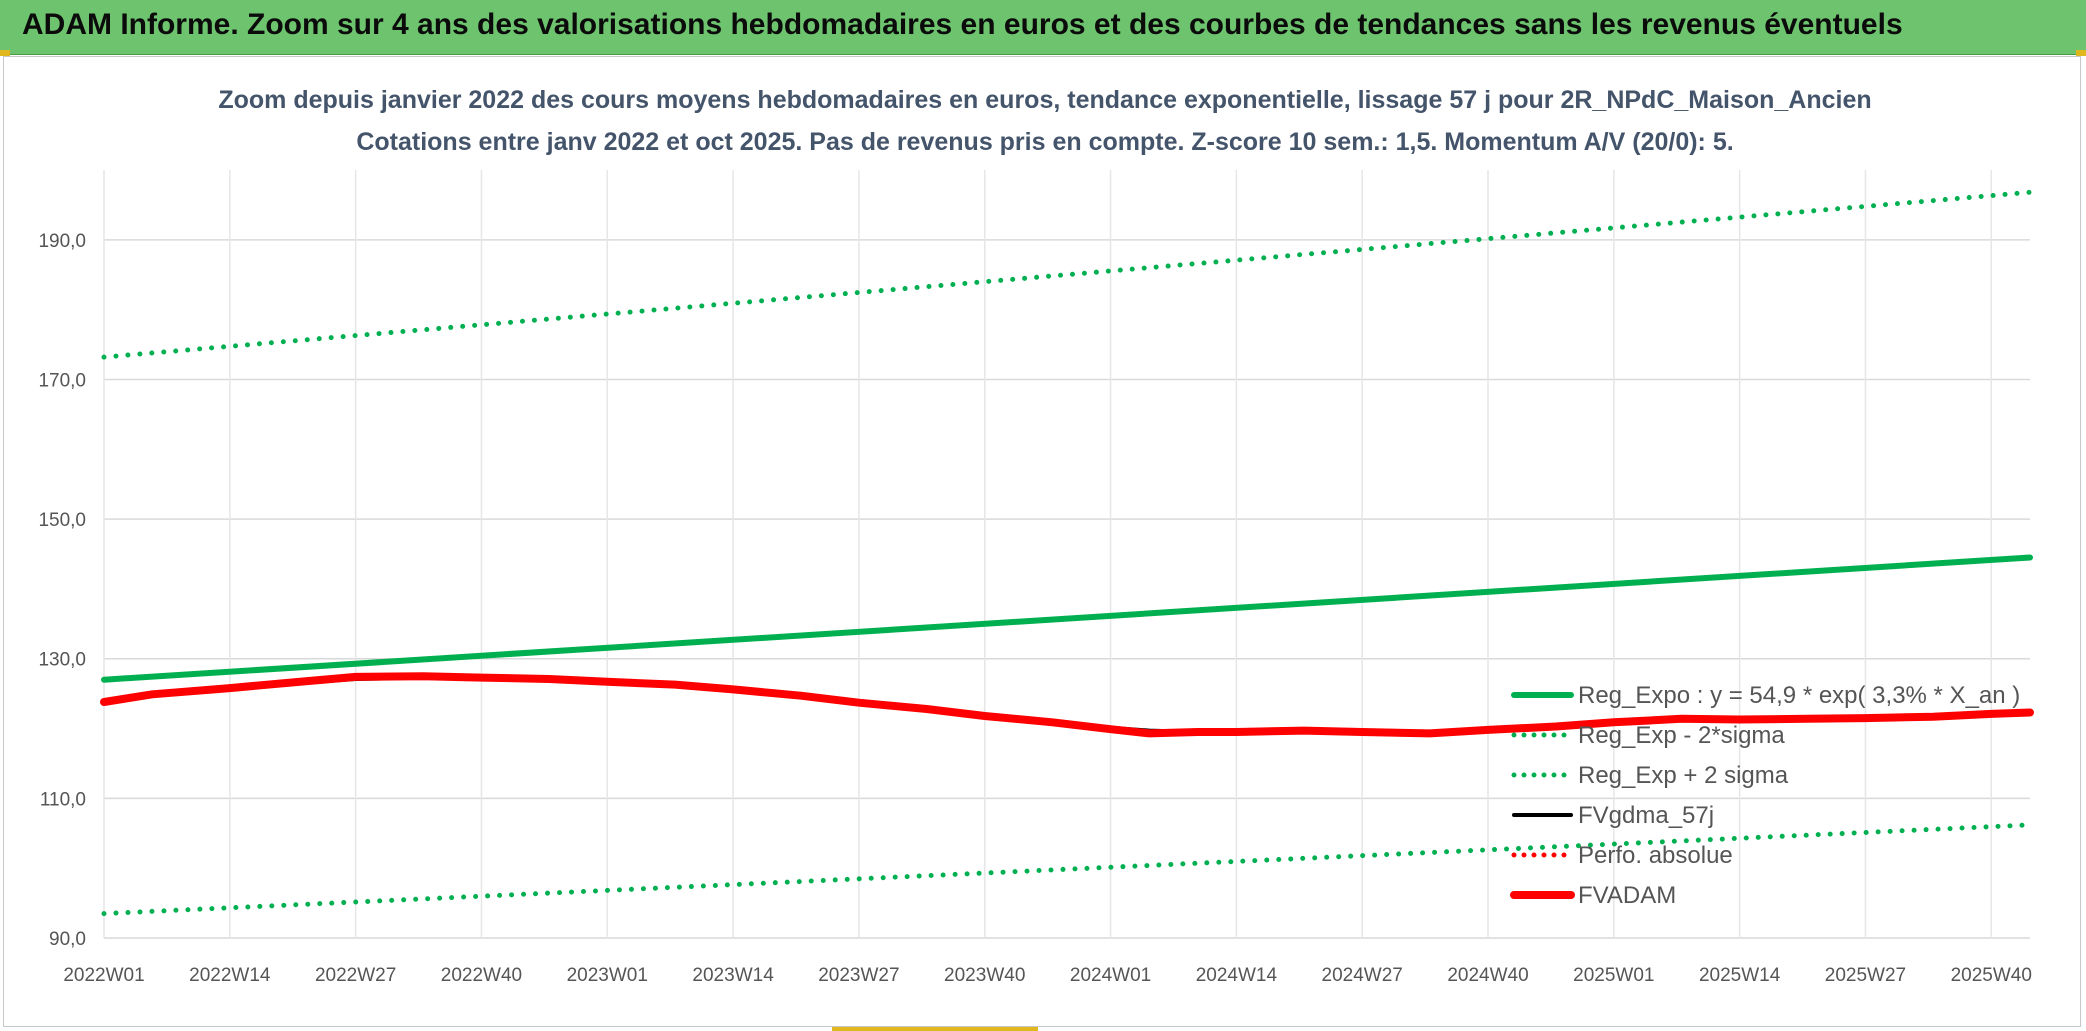 The height and width of the screenshot is (1031, 2086). Describe the element at coordinates (1991, 975) in the screenshot. I see `x-tick-label: 2025W40` at that location.